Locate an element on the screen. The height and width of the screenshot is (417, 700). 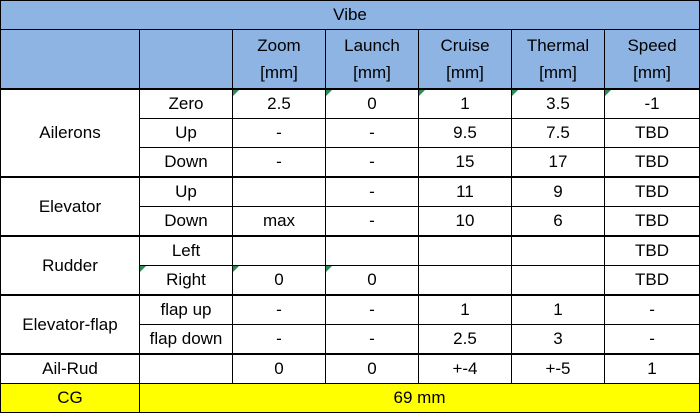
table-cell: 11 is located at coordinates (465, 191).